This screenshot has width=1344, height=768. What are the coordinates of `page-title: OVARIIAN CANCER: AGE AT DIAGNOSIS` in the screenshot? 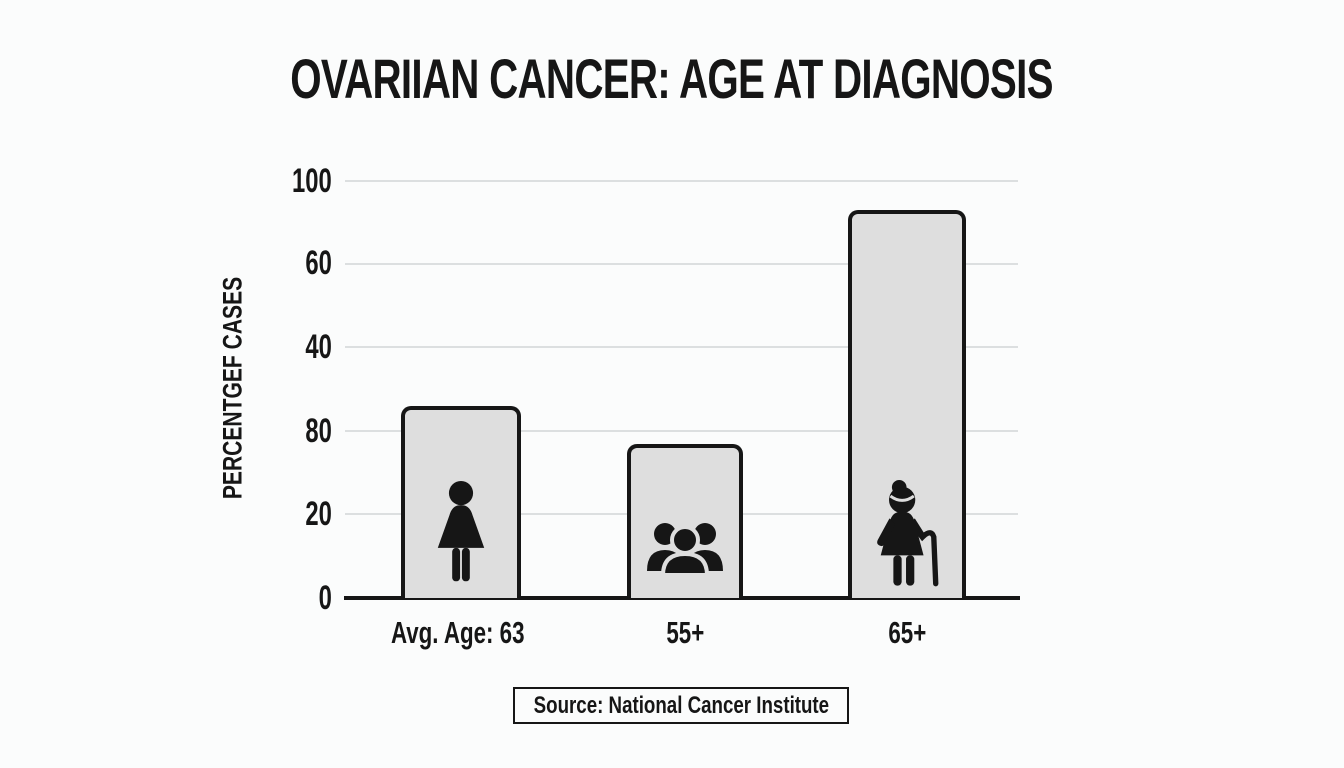 It's located at (672, 78).